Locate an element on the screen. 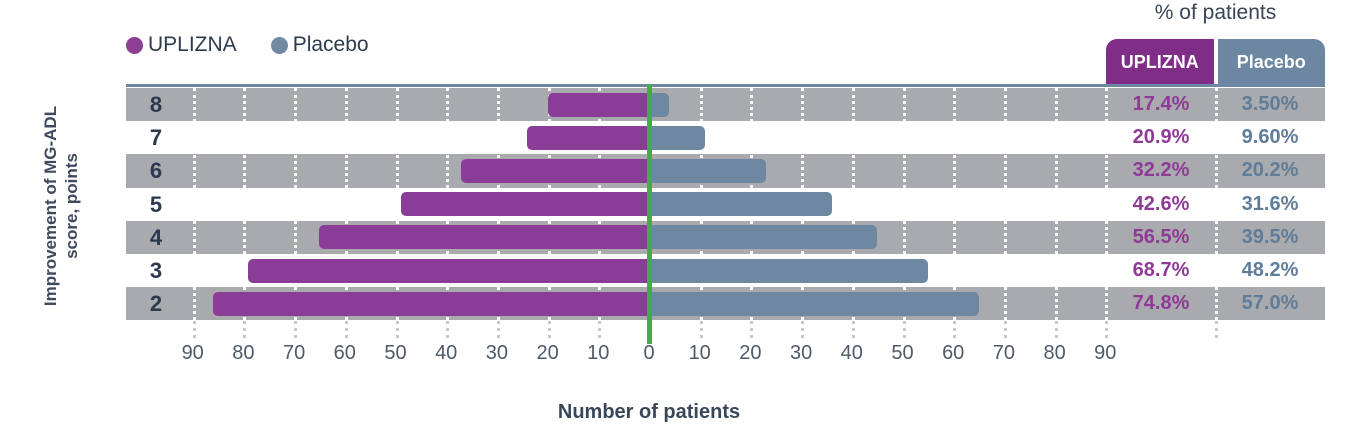  legend-item-placebo: Placebo is located at coordinates (319, 45).